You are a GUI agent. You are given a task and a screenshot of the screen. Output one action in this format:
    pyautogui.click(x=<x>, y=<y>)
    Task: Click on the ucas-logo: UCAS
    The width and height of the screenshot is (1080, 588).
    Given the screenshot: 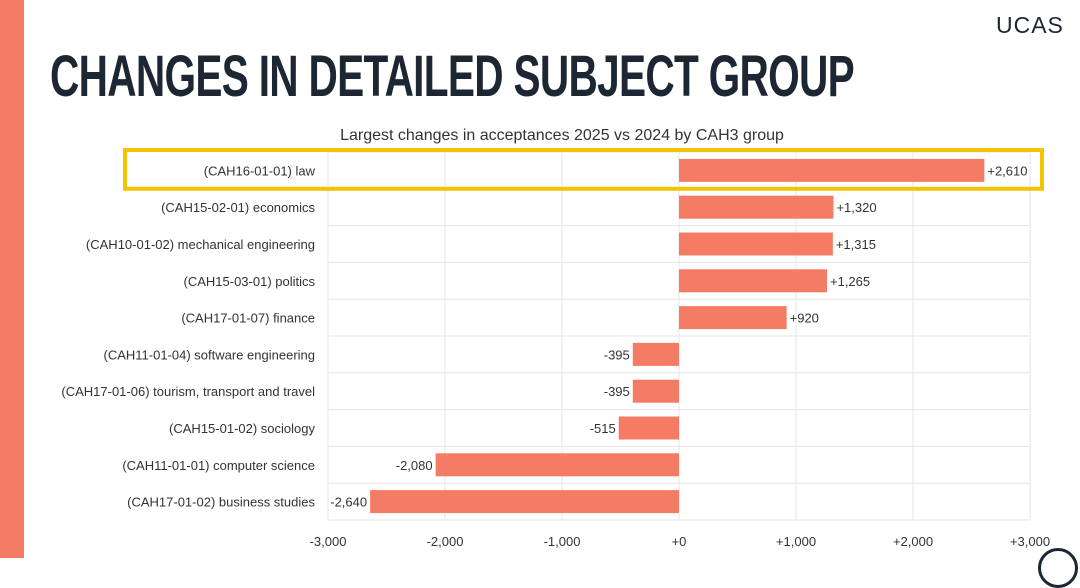 What is the action you would take?
    pyautogui.click(x=1030, y=25)
    